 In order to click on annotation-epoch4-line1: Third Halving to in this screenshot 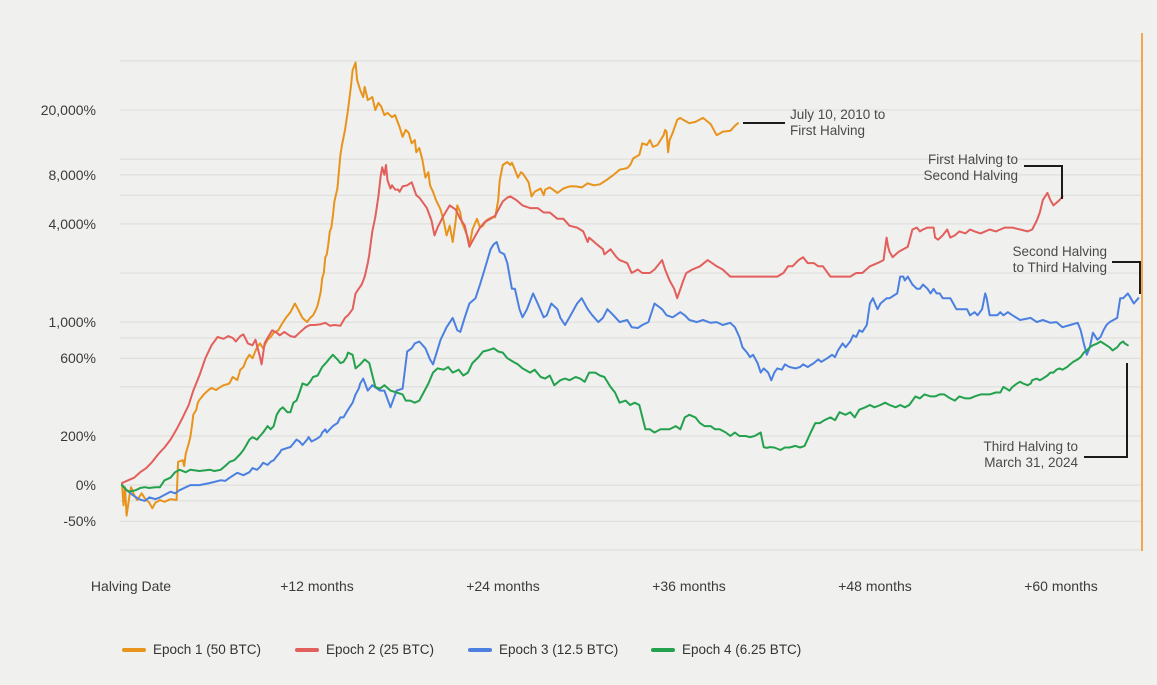, I will do `click(1030, 446)`.